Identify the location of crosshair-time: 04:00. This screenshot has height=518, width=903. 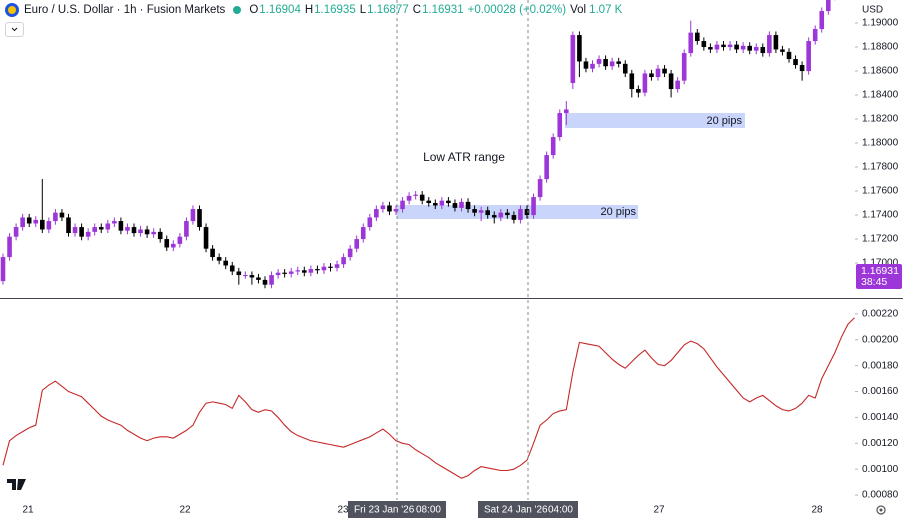
(560, 510).